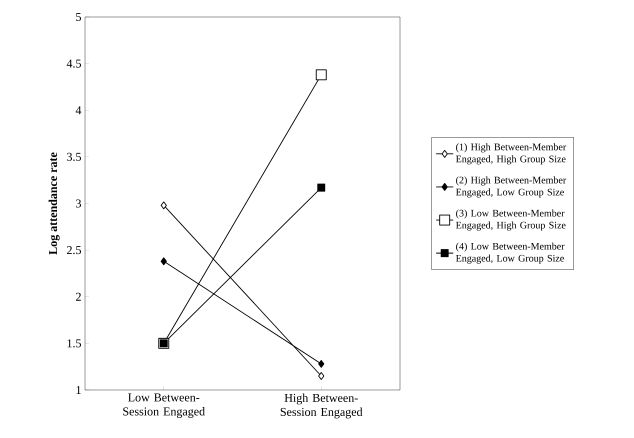 The width and height of the screenshot is (634, 438). Describe the element at coordinates (511, 153) in the screenshot. I see `legend-label: (1) High Between-Member Engaged, High Group Size` at that location.